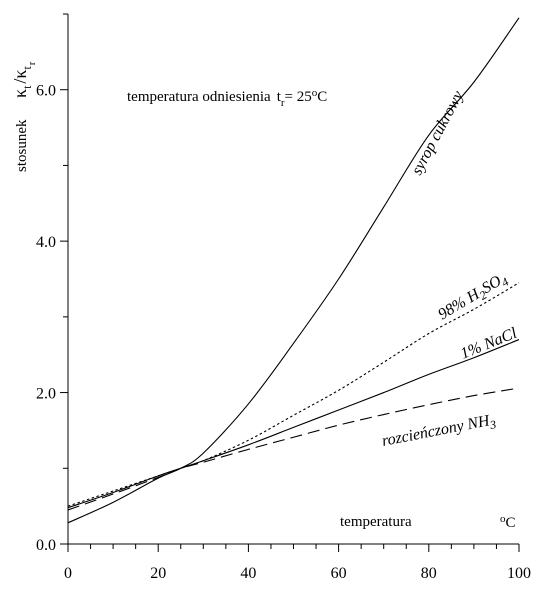  Describe the element at coordinates (376, 522) in the screenshot. I see `x-axis-title: temperatura` at that location.